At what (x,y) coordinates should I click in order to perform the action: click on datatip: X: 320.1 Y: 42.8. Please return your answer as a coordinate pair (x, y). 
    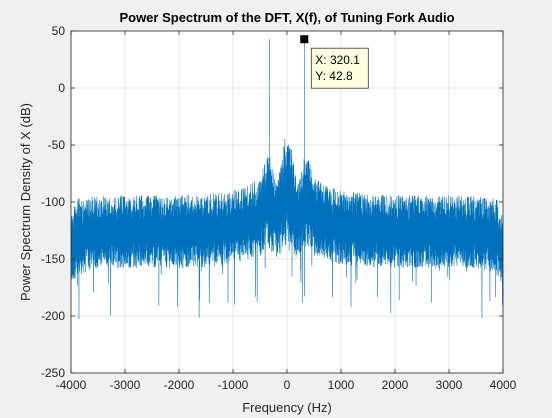
    Looking at the image, I should click on (334, 62).